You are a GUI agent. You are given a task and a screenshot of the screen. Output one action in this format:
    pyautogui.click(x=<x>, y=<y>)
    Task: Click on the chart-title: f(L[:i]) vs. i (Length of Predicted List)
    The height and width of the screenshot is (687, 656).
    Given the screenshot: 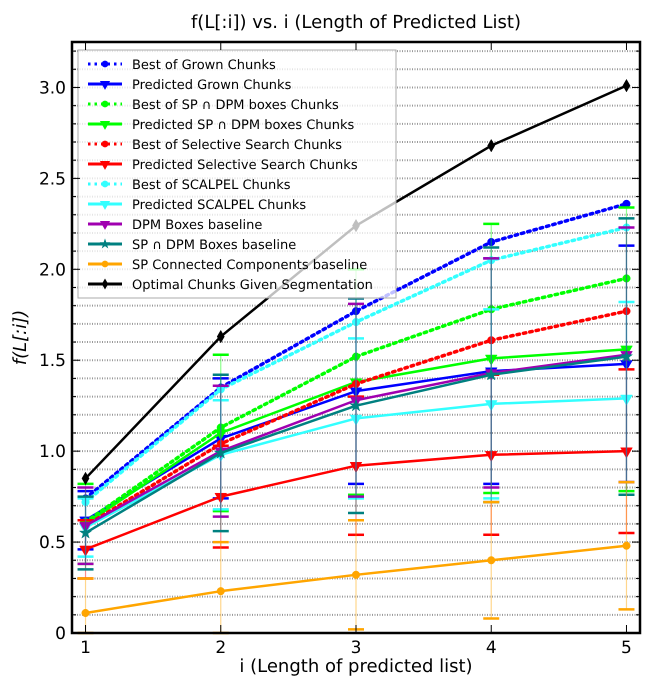 What is the action you would take?
    pyautogui.click(x=356, y=22)
    